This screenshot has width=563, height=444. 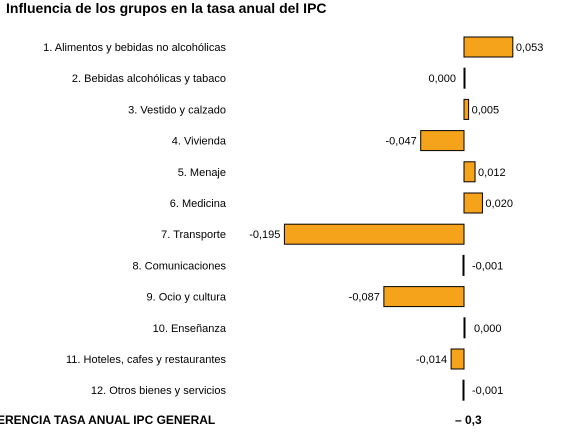 I want to click on category-label: 6. Medicina, so click(x=198, y=204).